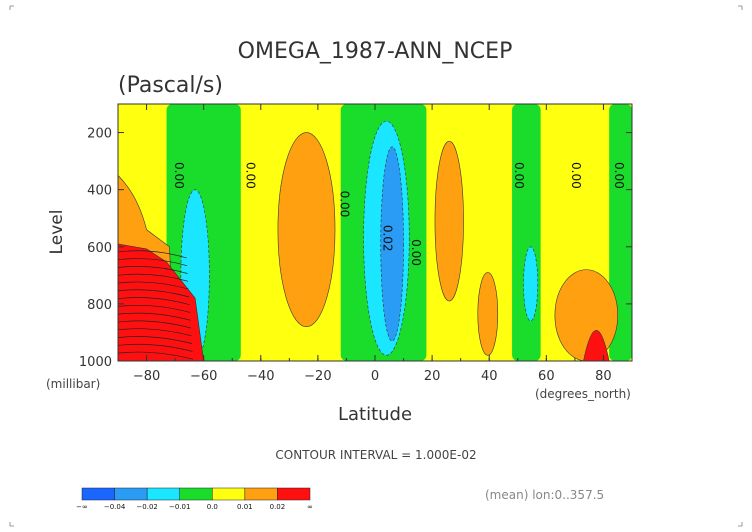 This screenshot has height=532, width=752. Describe the element at coordinates (619, 175) in the screenshot. I see `contour-label-7: 0.00` at that location.